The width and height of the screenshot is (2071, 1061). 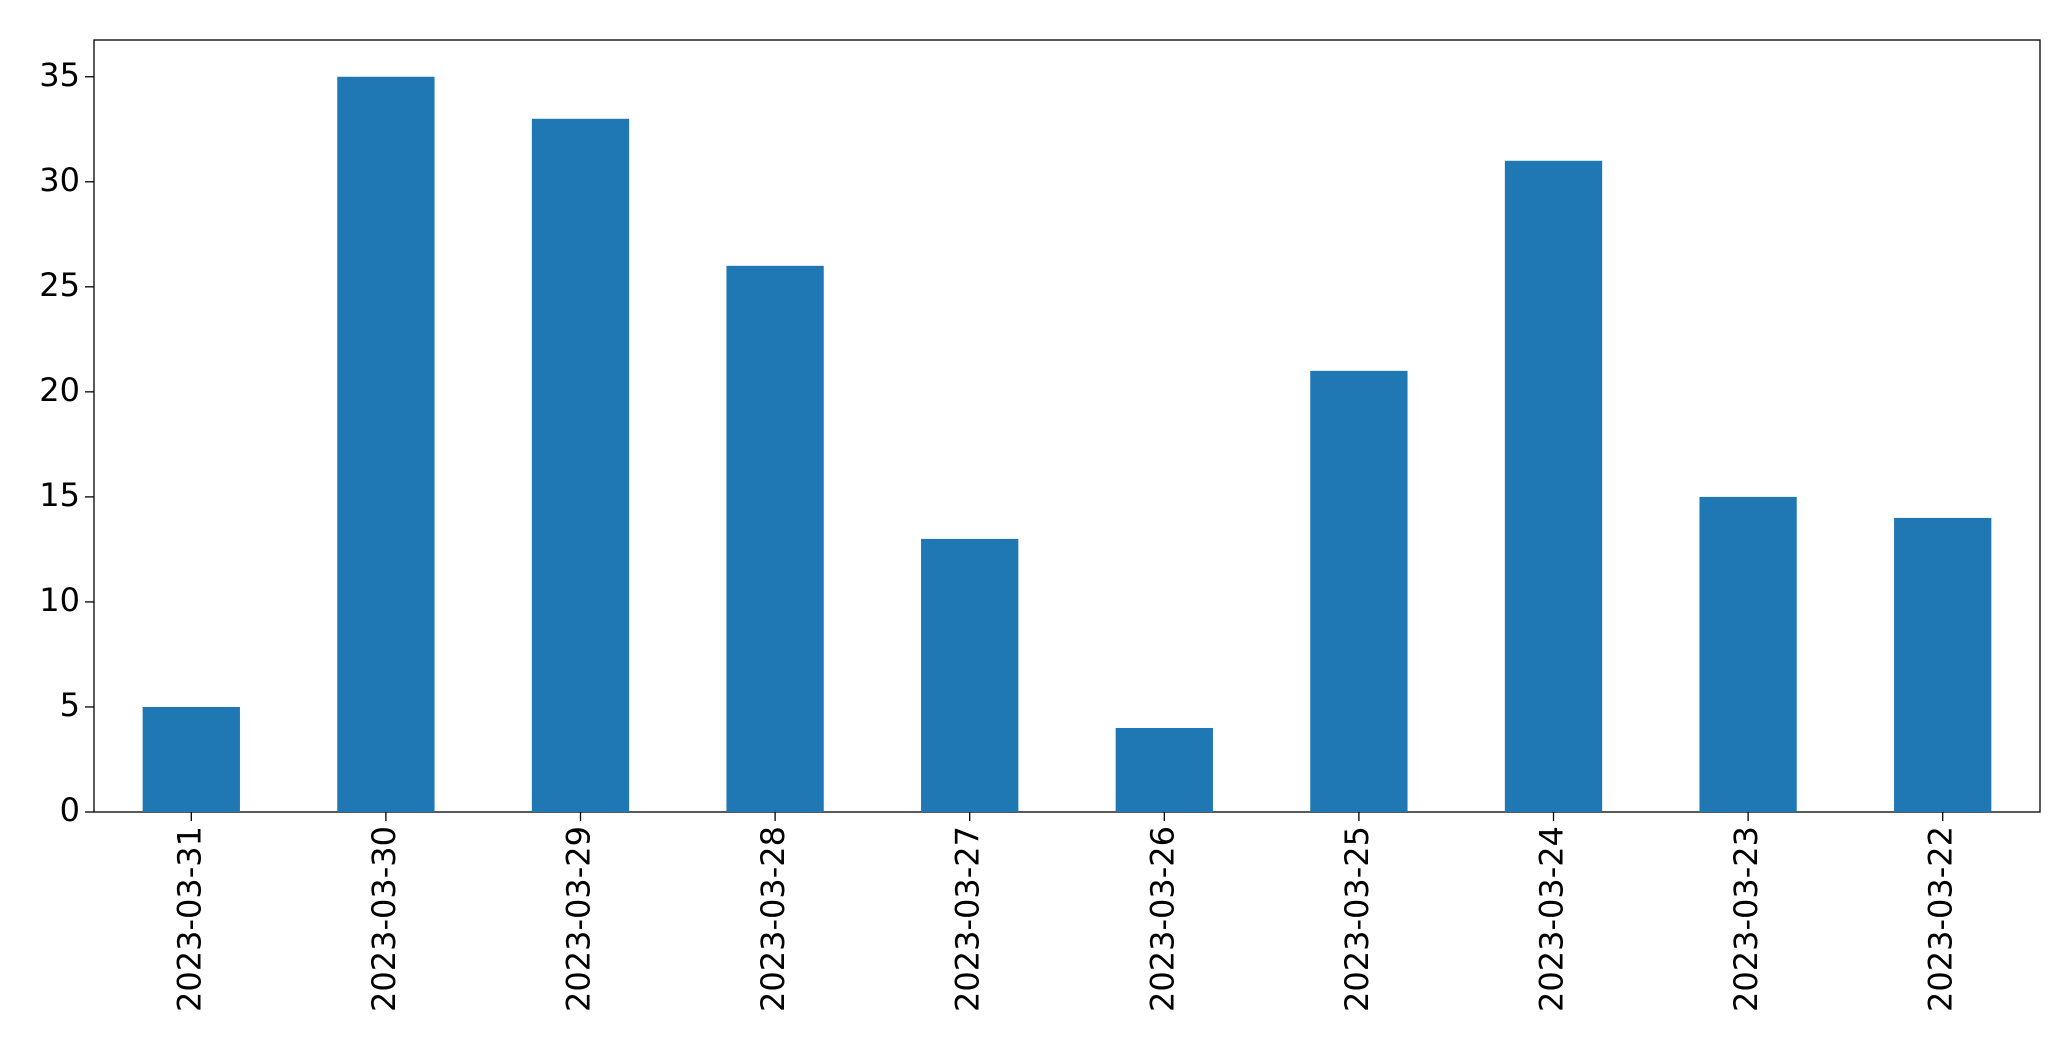 What do you see at coordinates (1746, 919) in the screenshot?
I see `x-tick-label: 2023-03-23` at bounding box center [1746, 919].